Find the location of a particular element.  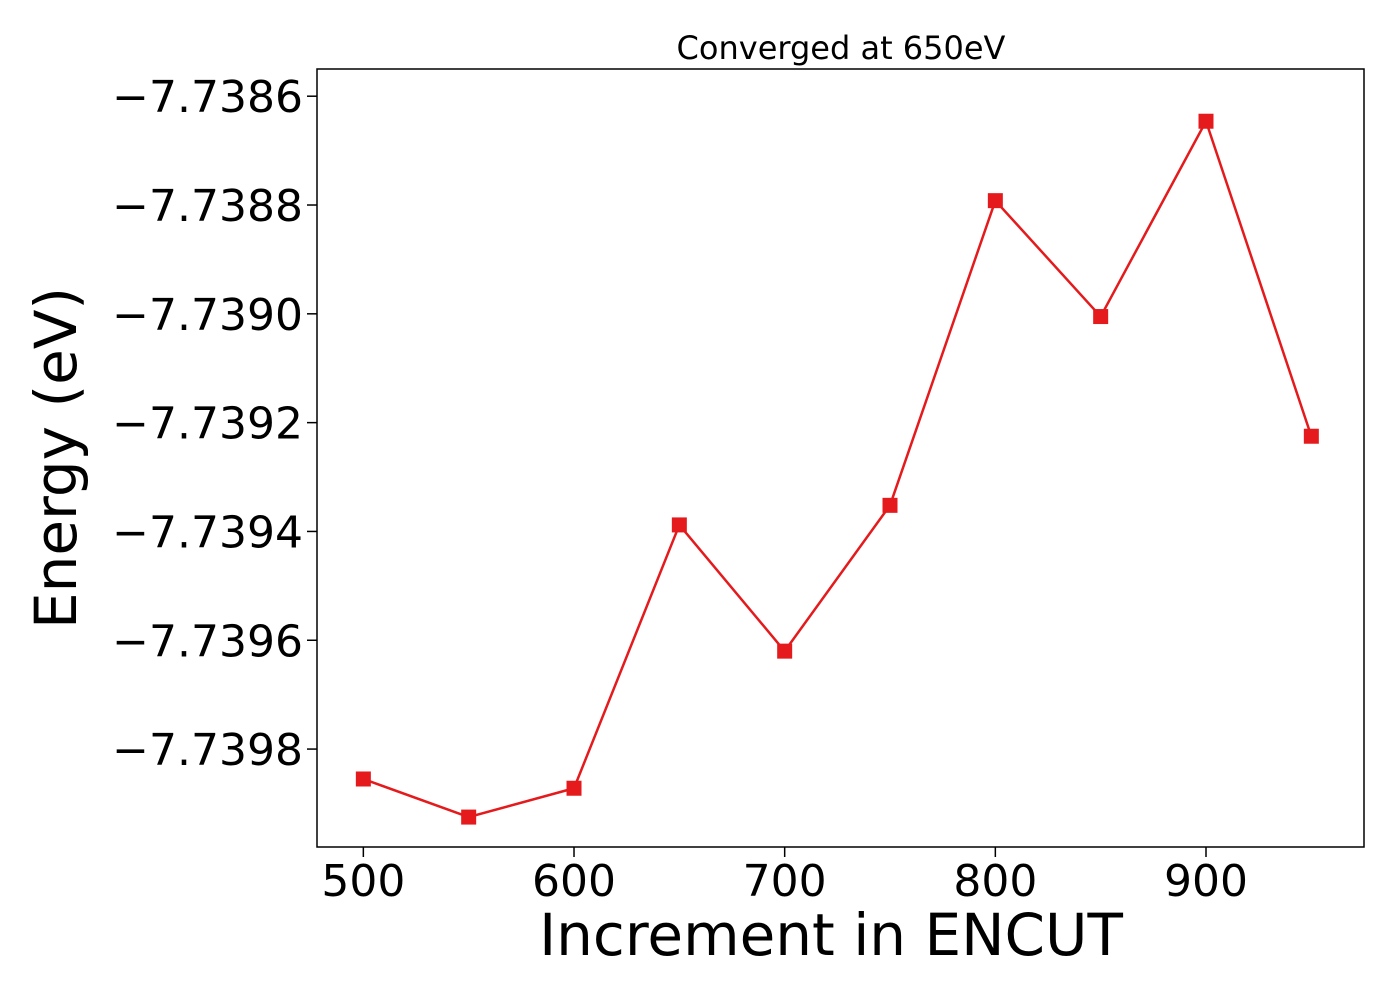

x-tick-label: 600 is located at coordinates (574, 881).